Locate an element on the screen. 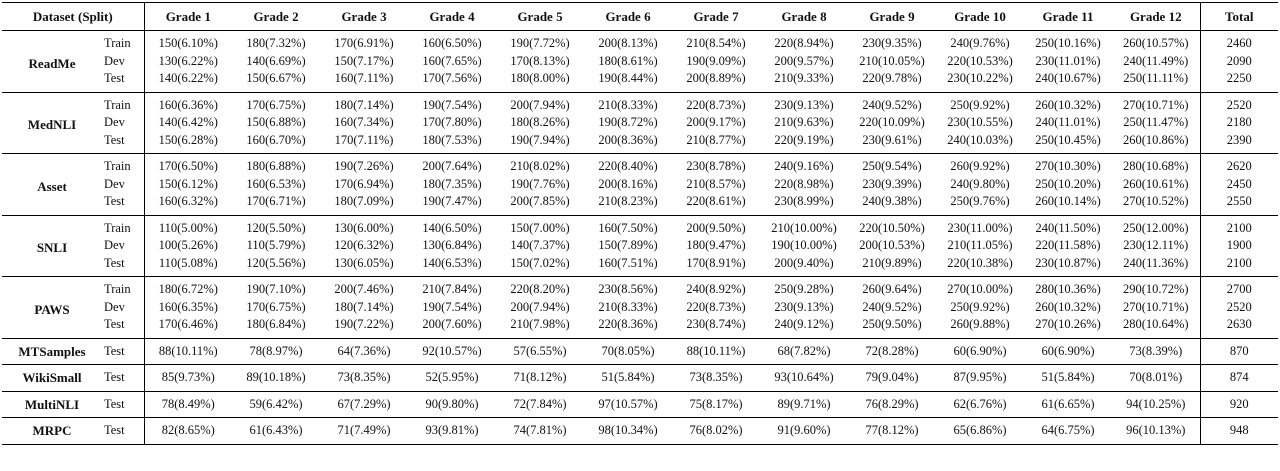 Image resolution: width=1280 pixels, height=471 pixels. grade-cell: 210(8.33%) is located at coordinates (628, 308).